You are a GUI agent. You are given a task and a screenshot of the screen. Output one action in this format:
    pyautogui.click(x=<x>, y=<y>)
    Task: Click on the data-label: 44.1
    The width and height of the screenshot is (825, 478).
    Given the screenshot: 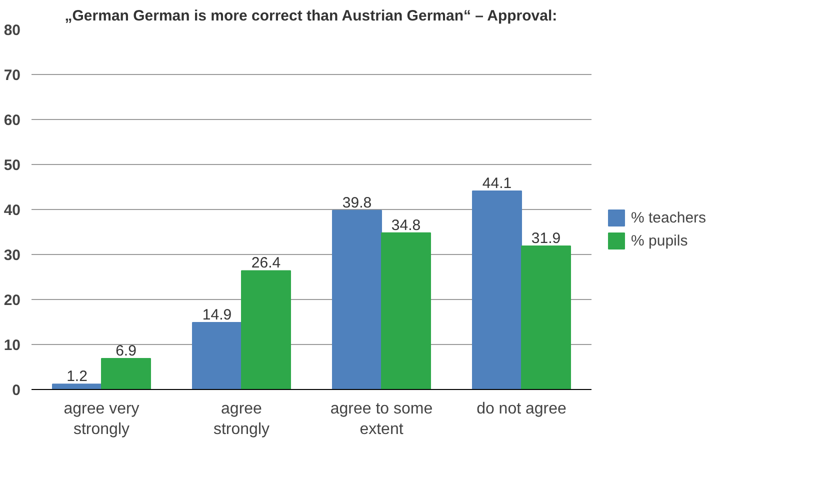 What is the action you would take?
    pyautogui.click(x=497, y=183)
    